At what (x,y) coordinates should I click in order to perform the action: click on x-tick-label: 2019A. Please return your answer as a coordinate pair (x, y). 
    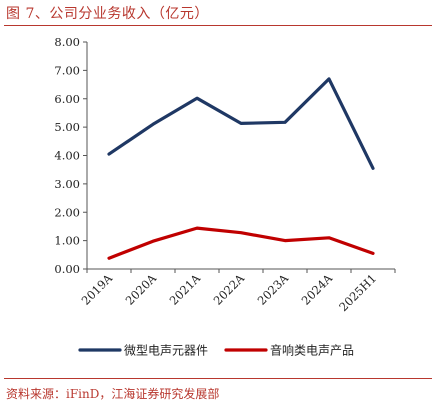
    Looking at the image, I should click on (97, 289).